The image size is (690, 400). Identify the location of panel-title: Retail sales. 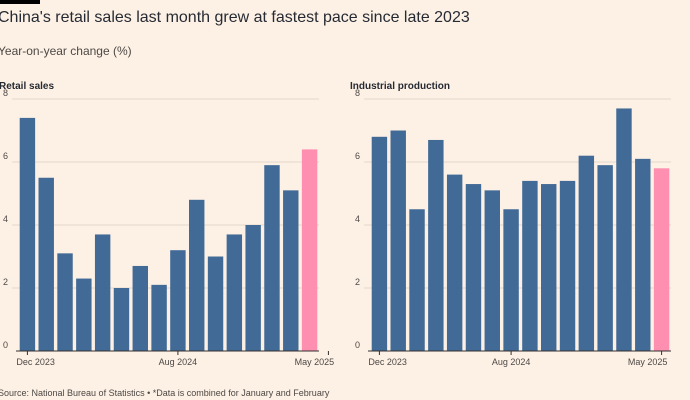
(27, 86).